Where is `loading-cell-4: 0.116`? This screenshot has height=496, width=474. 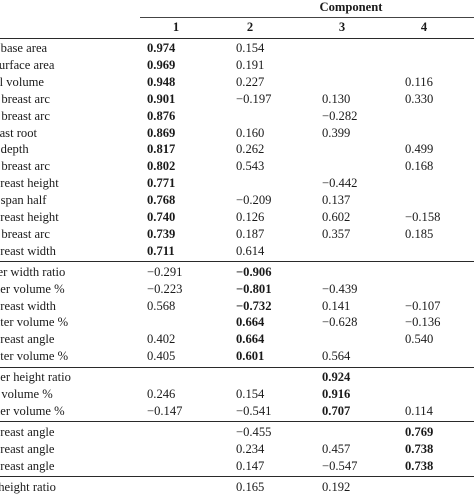
loading-cell-4: 0.116 is located at coordinates (419, 81).